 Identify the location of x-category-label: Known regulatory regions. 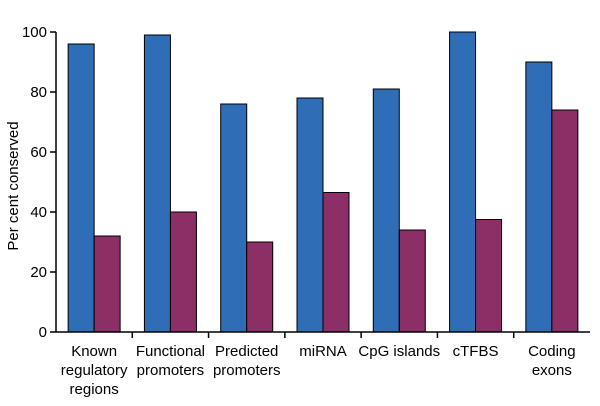
(94, 370).